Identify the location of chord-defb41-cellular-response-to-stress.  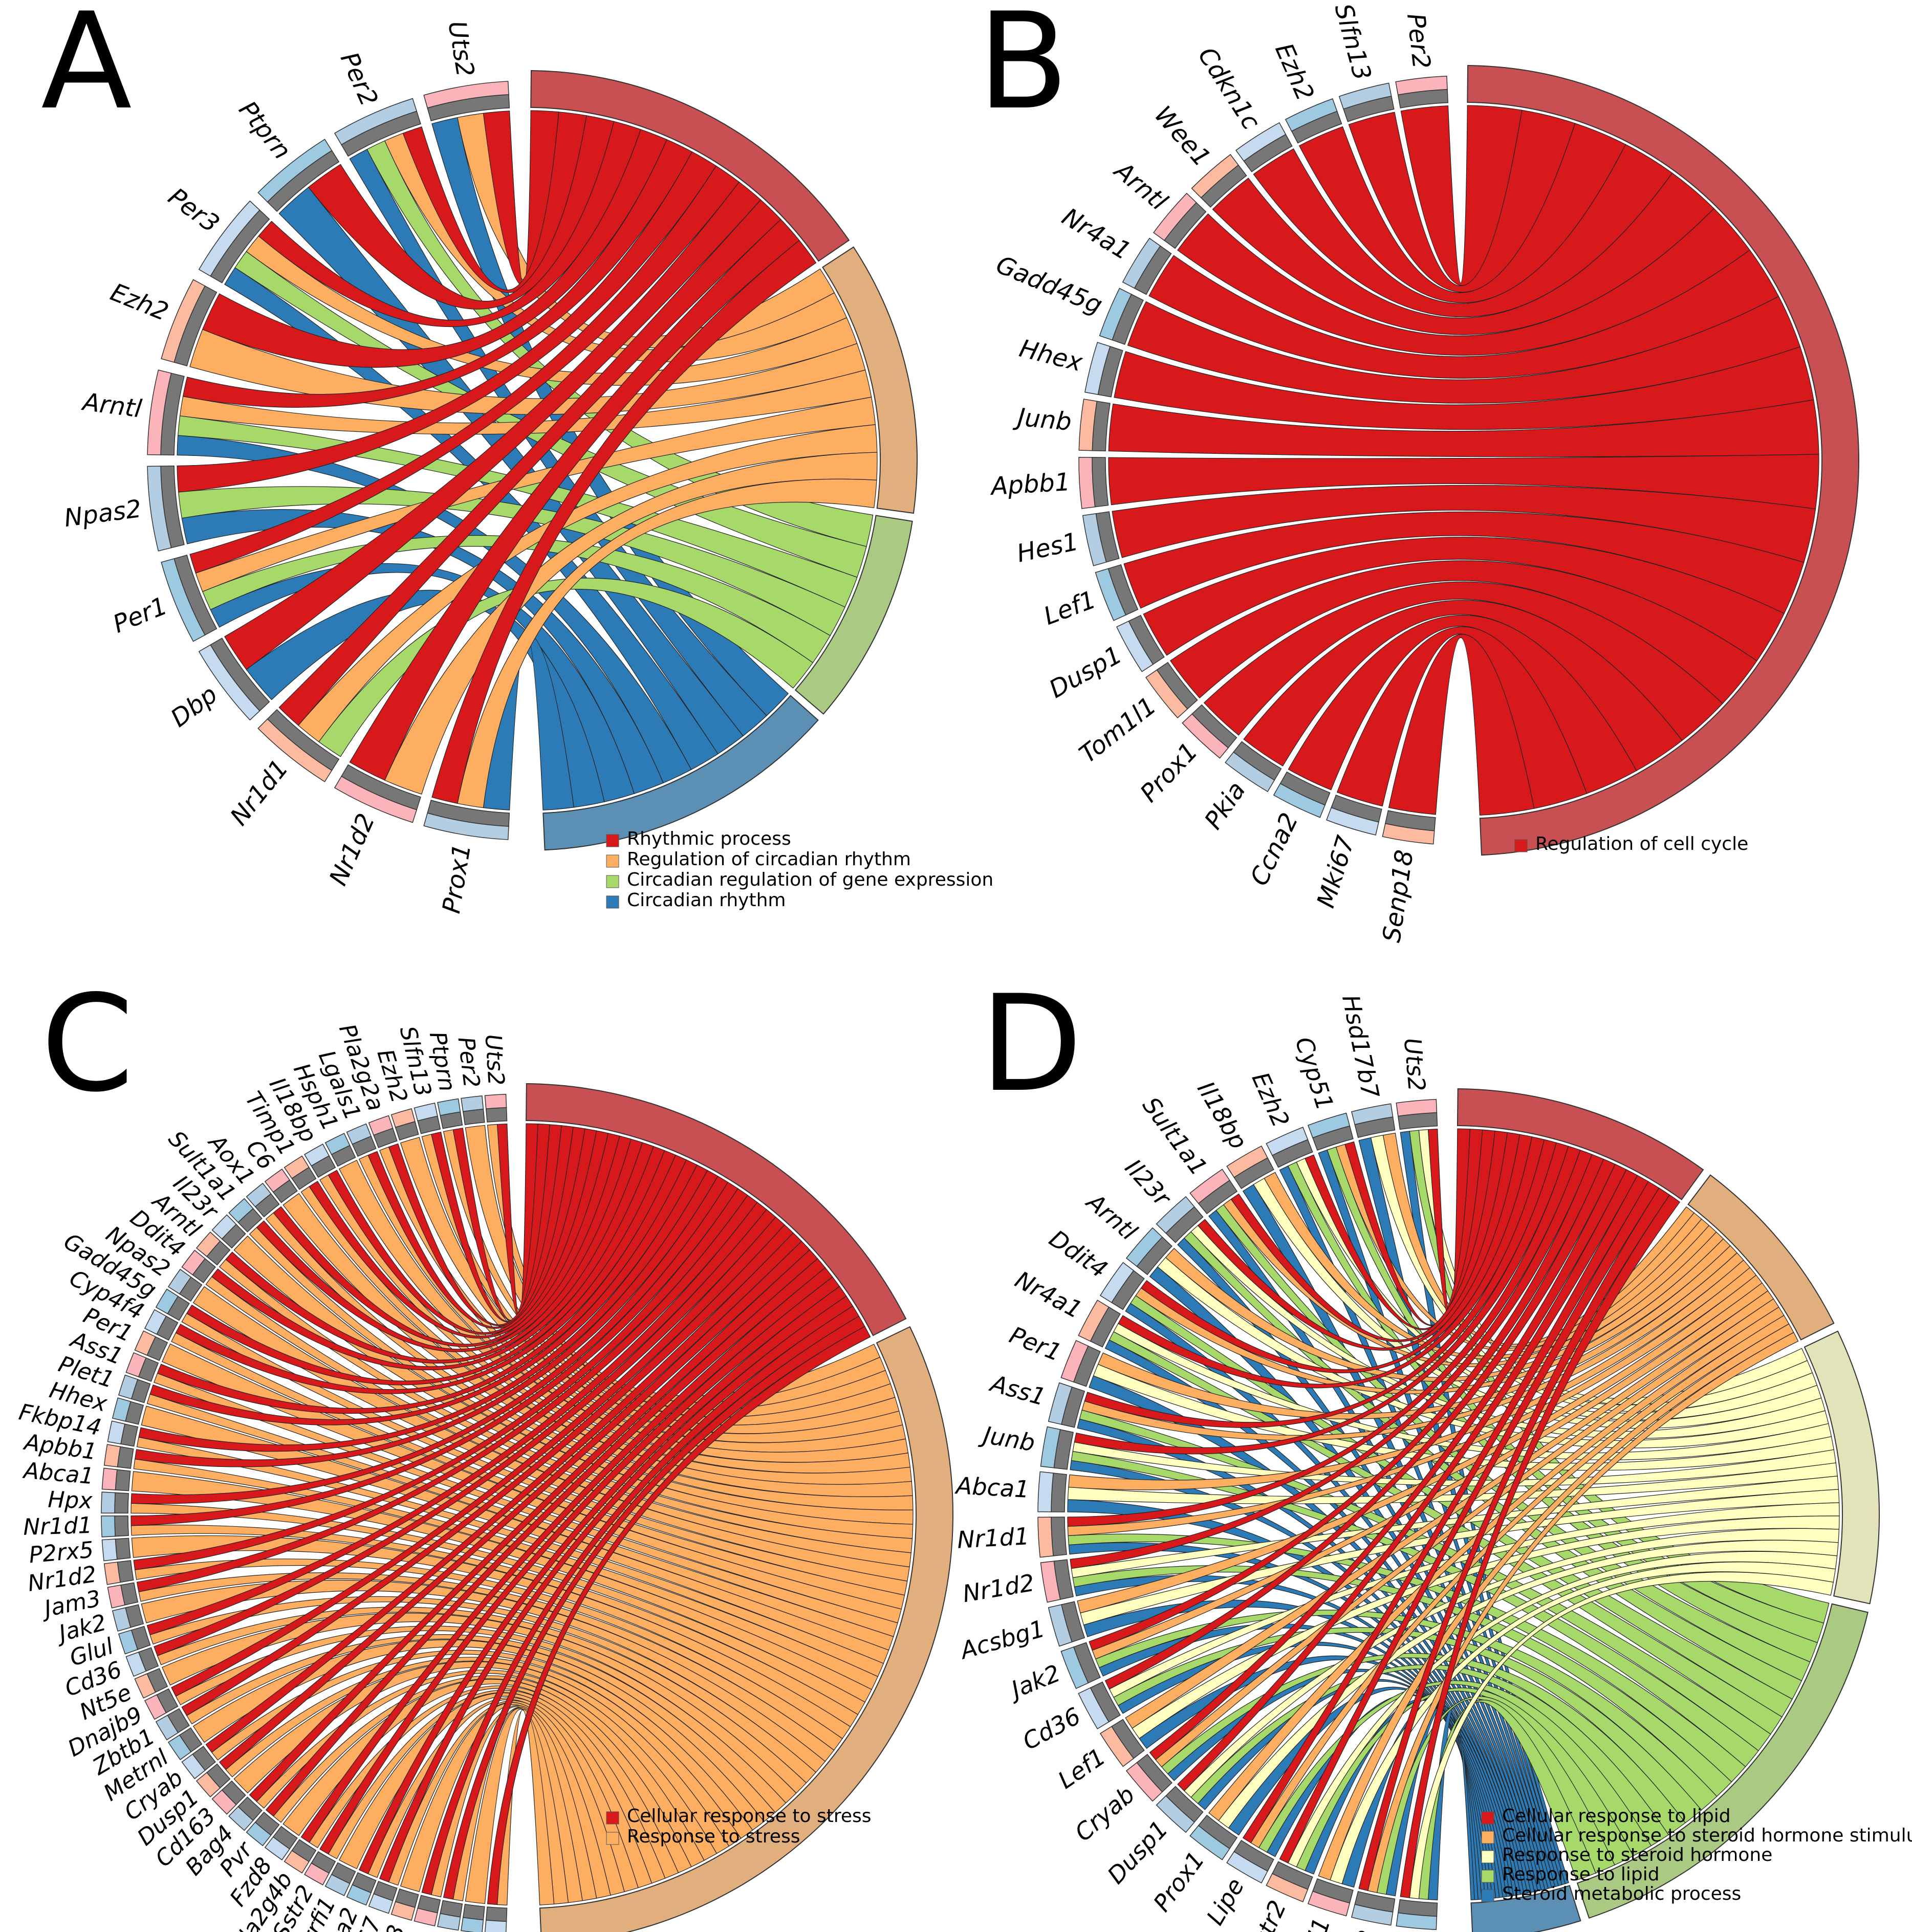
(640, 1600).